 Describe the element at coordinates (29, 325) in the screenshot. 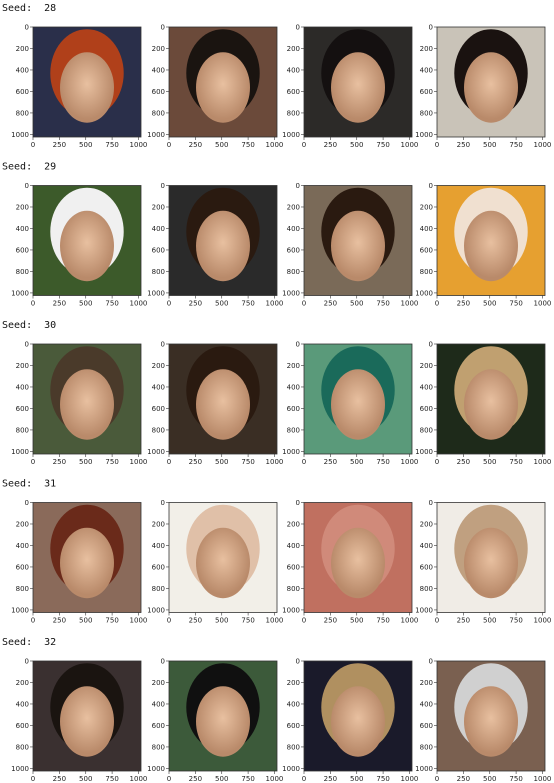

I see `seed-heading: Seed: 30` at that location.